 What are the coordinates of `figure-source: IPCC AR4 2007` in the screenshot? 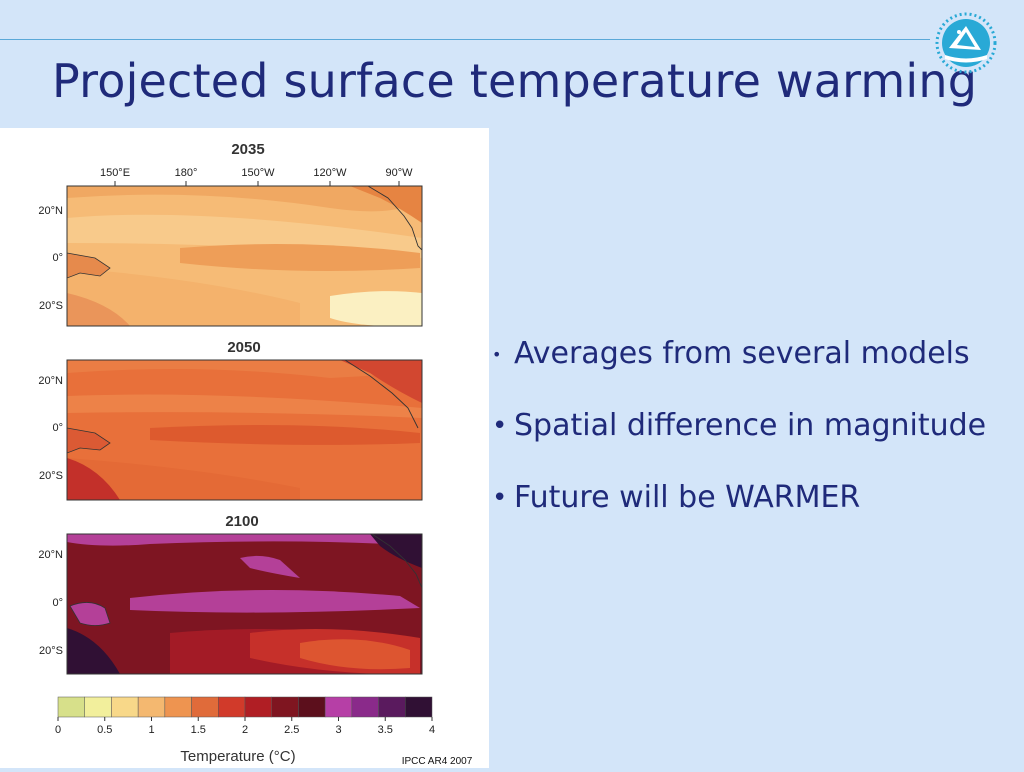 It's located at (437, 761).